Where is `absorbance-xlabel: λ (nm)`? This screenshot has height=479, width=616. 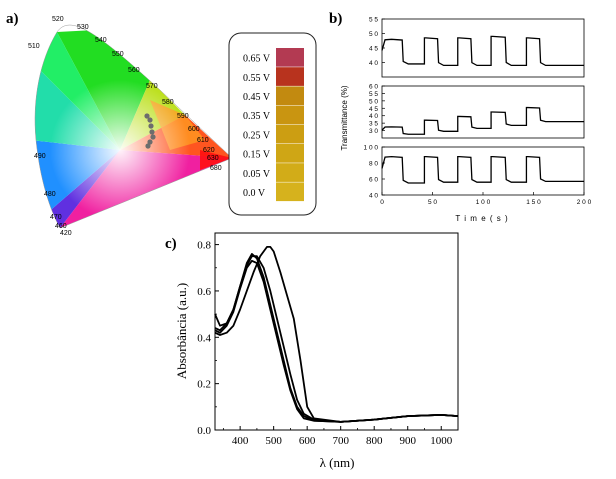
absorbance-xlabel: λ (nm) is located at coordinates (337, 462).